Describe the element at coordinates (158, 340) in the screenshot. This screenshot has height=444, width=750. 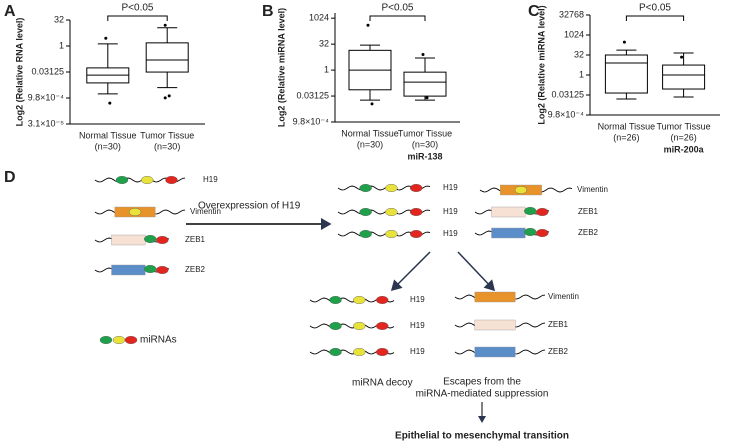
I see `legend-text: miRNAs` at that location.